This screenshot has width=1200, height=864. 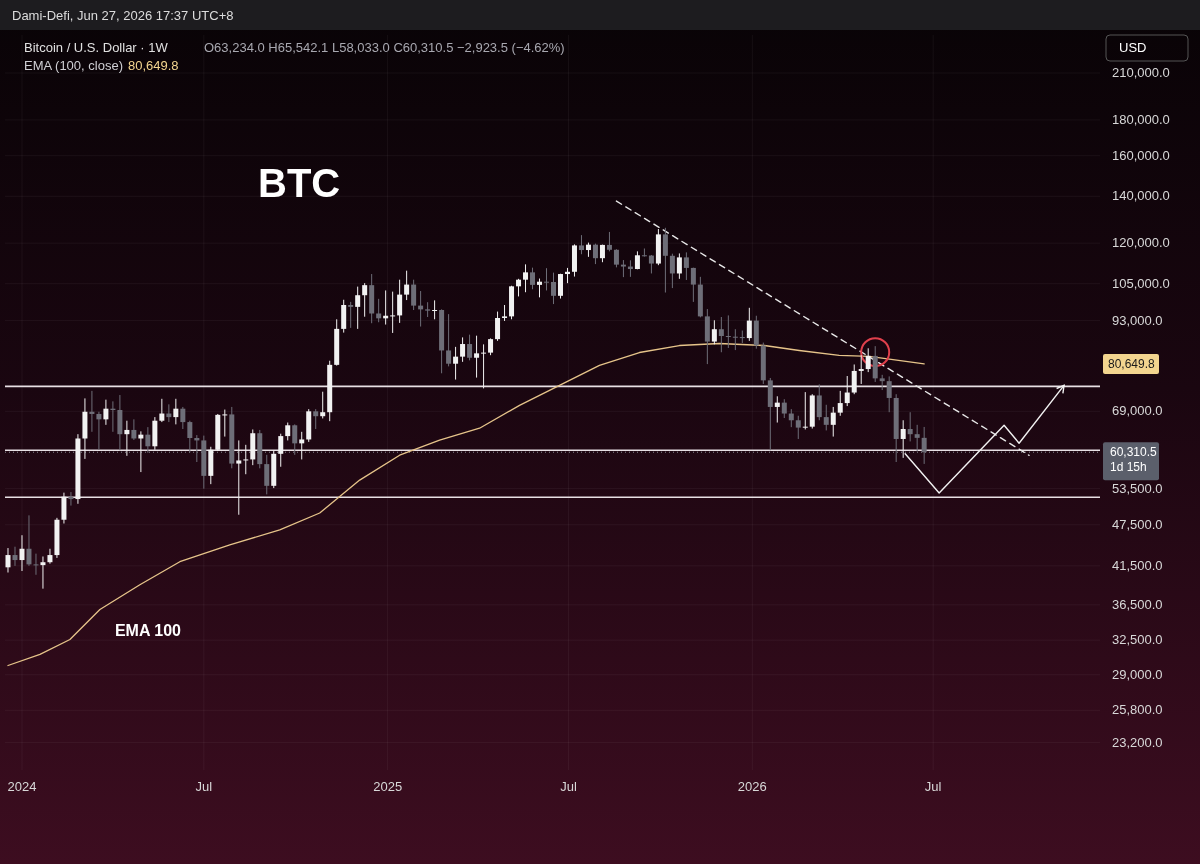 What do you see at coordinates (1141, 119) in the screenshot?
I see `y-tick-label: 180,000.0` at bounding box center [1141, 119].